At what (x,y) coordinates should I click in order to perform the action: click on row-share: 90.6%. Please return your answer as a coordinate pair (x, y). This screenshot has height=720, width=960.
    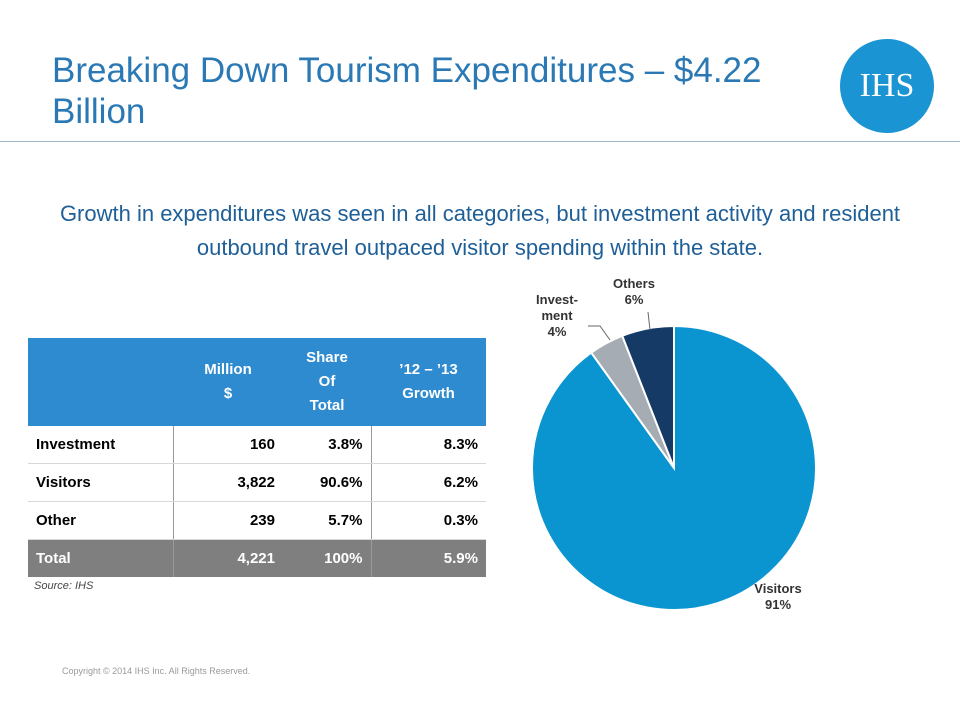
    Looking at the image, I should click on (327, 482).